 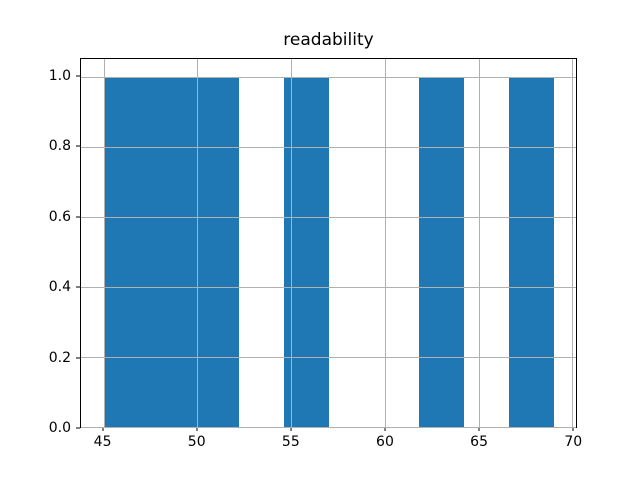 I want to click on x-tick-label: 55, so click(x=290, y=442).